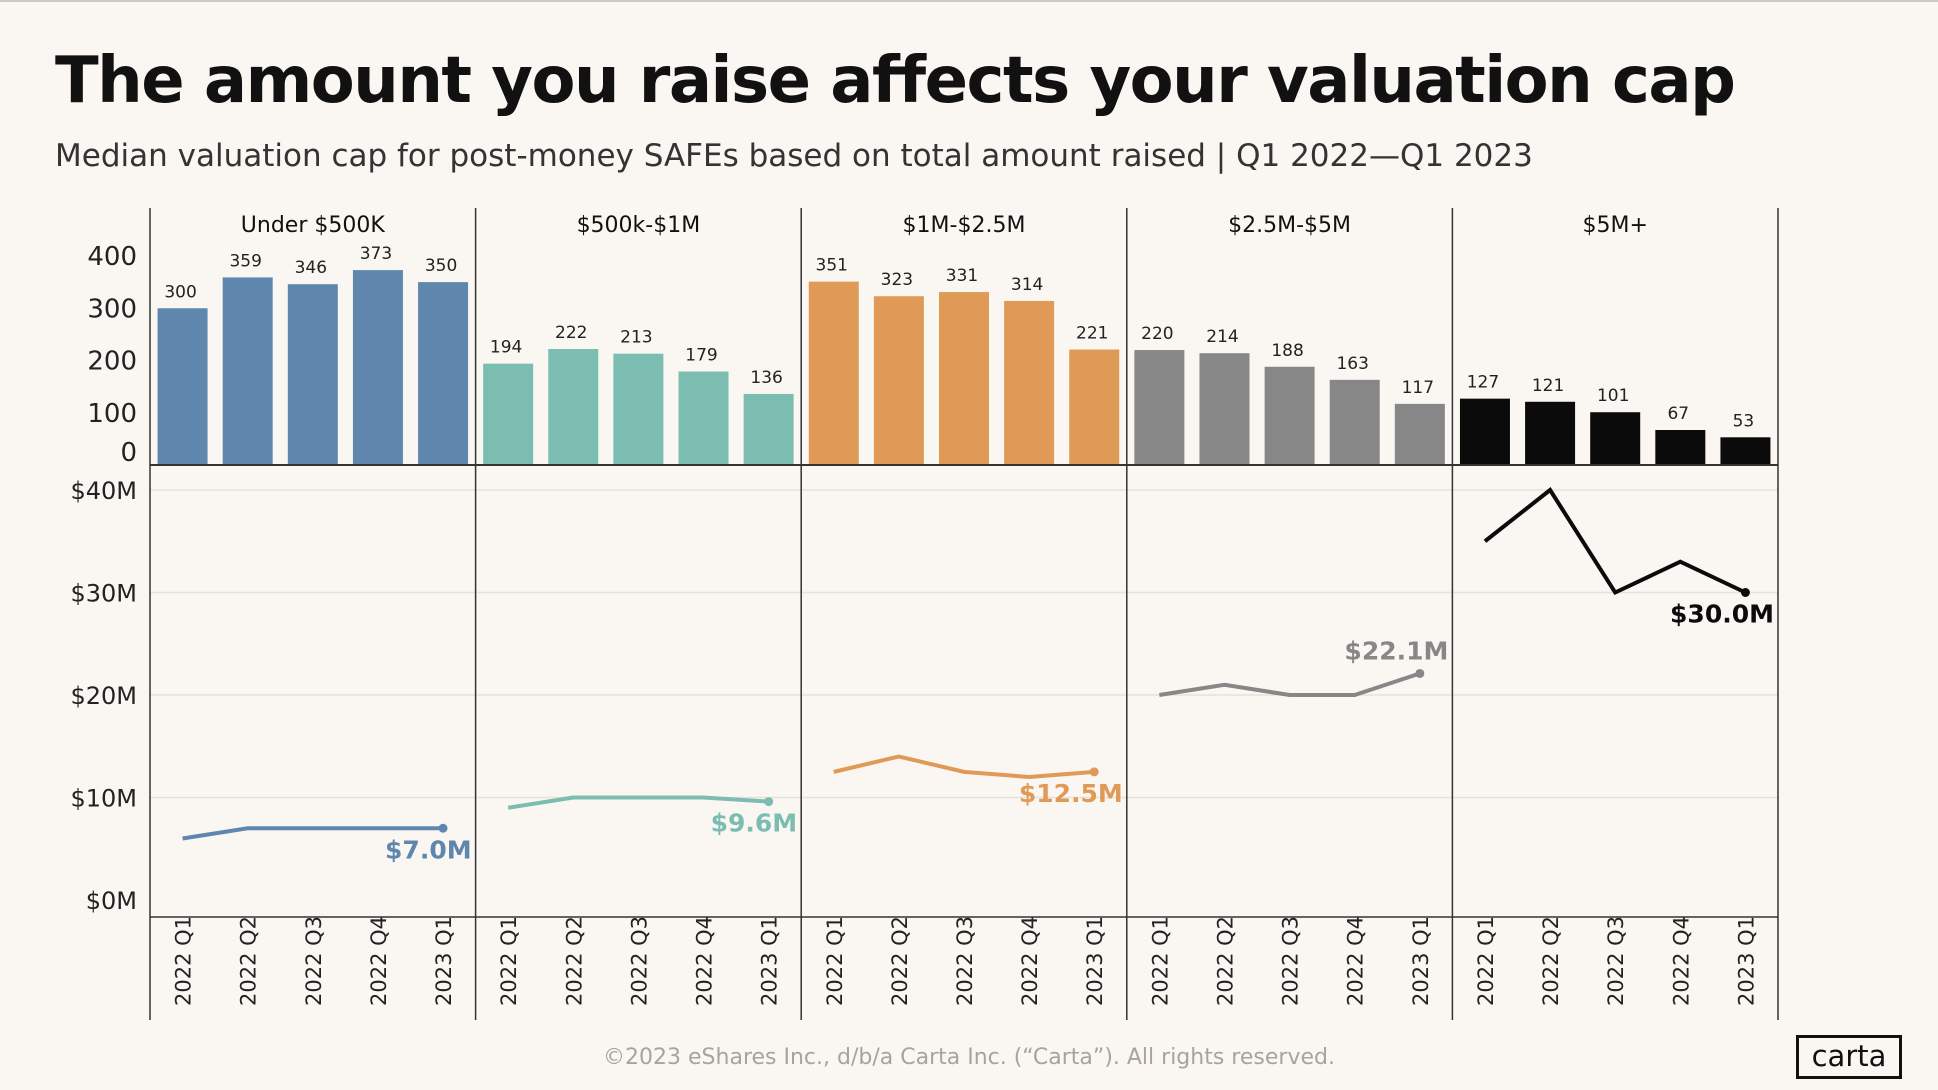  I want to click on bar-value-label: 222, so click(571, 333).